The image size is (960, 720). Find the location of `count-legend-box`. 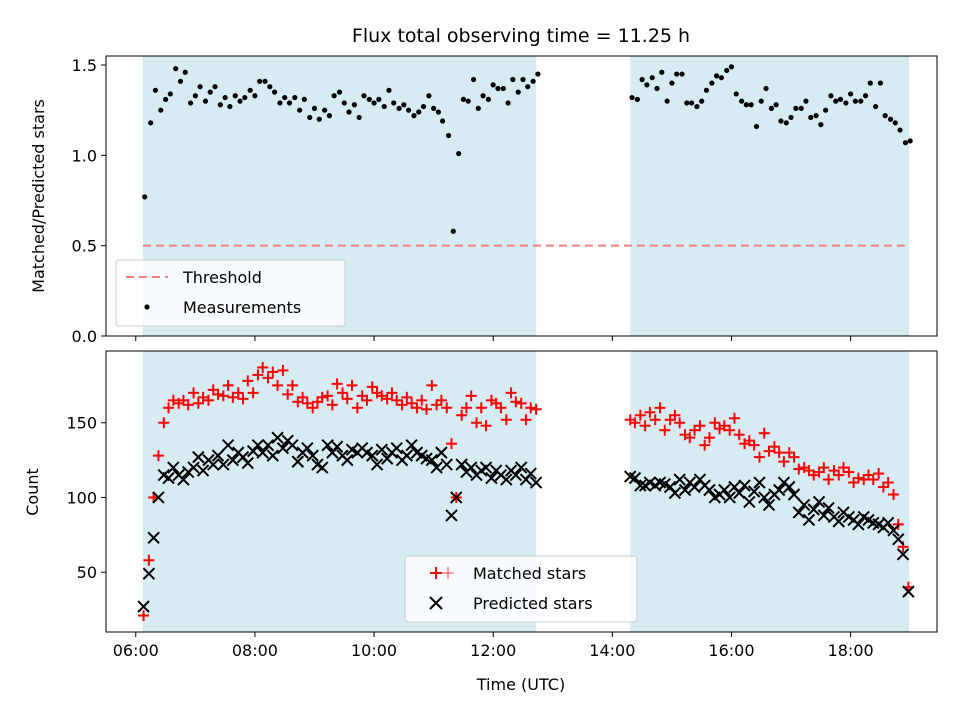

count-legend-box is located at coordinates (521, 589).